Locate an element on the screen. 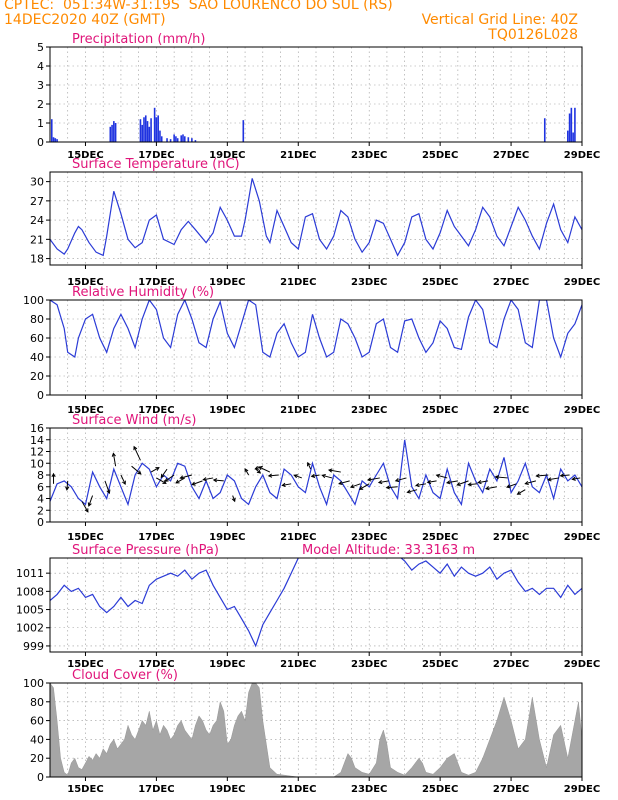 The image size is (618, 800). y-tick-label: 4 is located at coordinates (40, 66).